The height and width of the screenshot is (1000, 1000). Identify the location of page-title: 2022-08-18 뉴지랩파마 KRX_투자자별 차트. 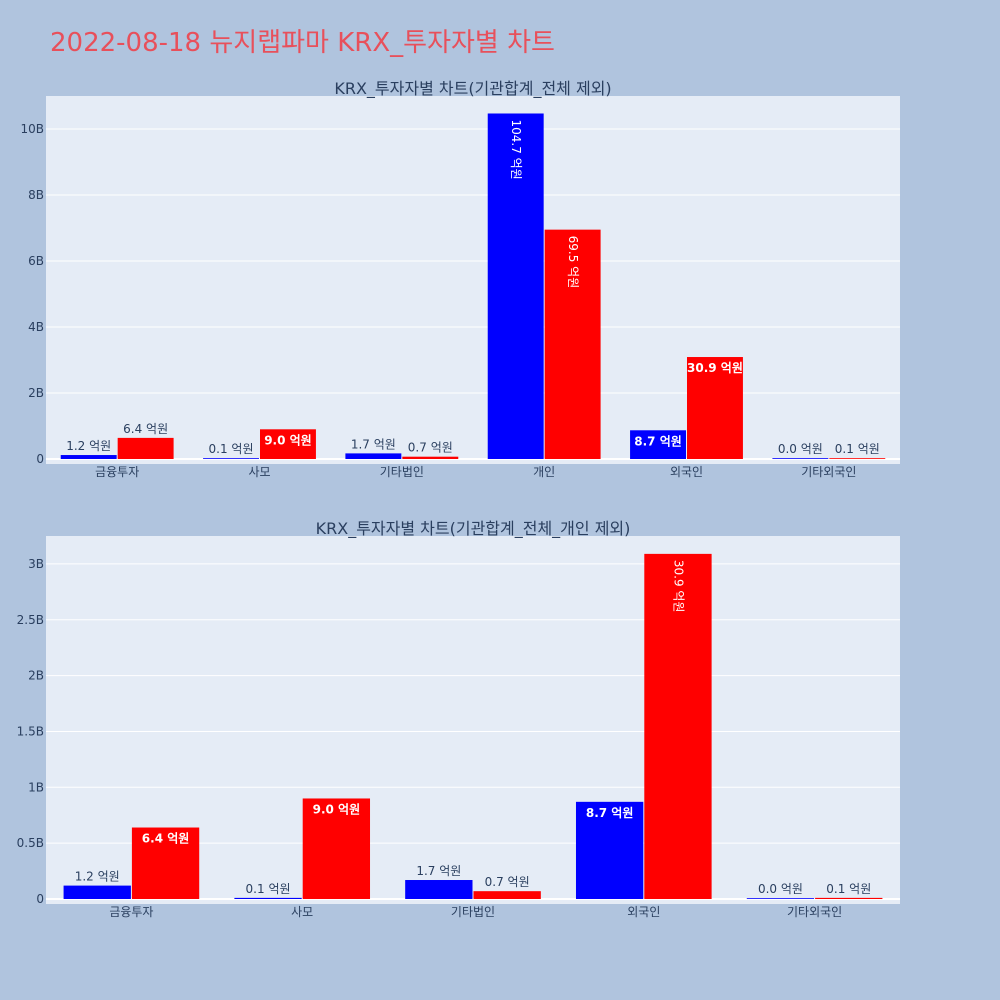
(302, 43).